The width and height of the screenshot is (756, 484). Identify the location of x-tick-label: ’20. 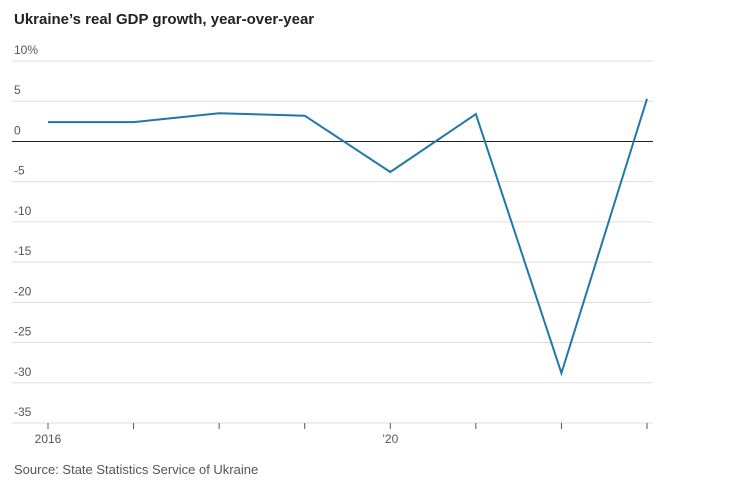
(390, 439).